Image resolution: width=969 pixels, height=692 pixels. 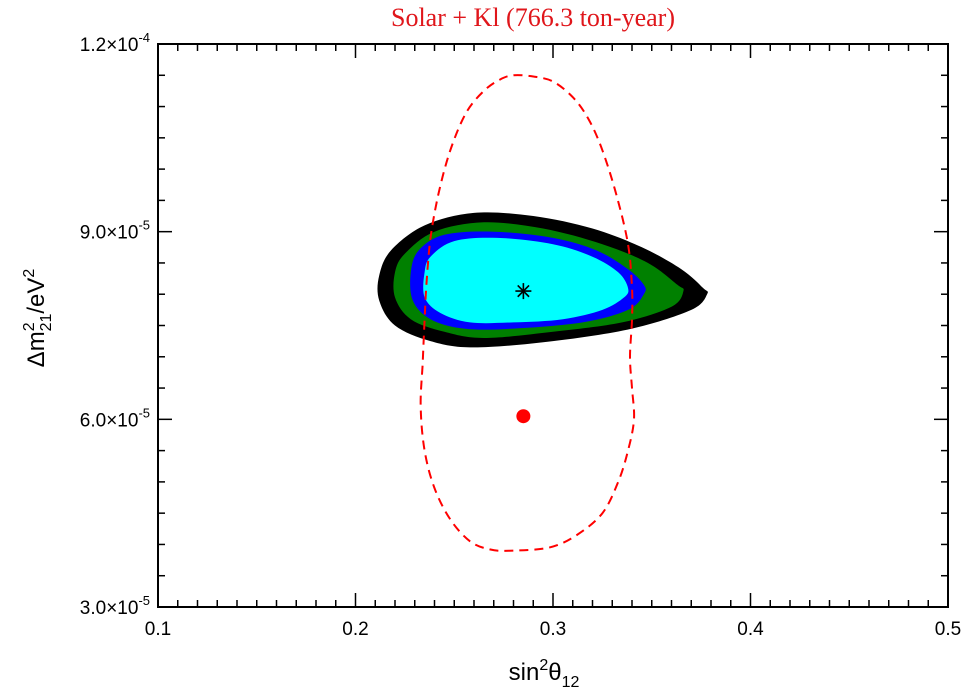 What do you see at coordinates (526, 280) in the screenshot?
I see `confidence-region-inner` at bounding box center [526, 280].